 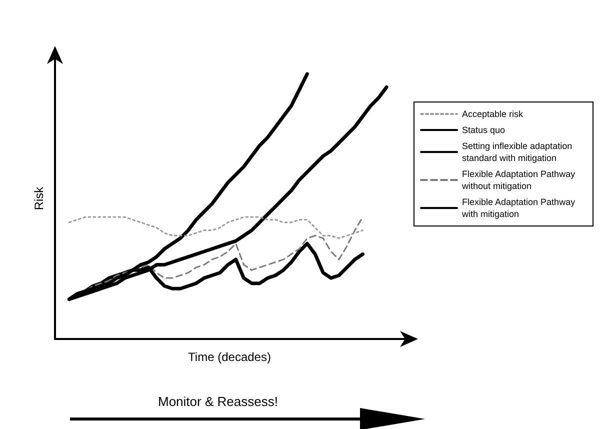 I want to click on legend-label: Acceptable risk, so click(x=493, y=114).